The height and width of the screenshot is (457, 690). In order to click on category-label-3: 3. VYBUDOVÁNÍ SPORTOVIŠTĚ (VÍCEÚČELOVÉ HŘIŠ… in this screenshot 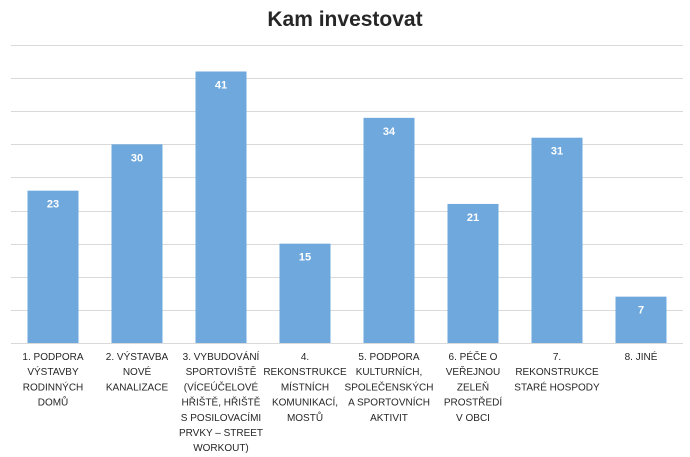, I will do `click(221, 402)`.